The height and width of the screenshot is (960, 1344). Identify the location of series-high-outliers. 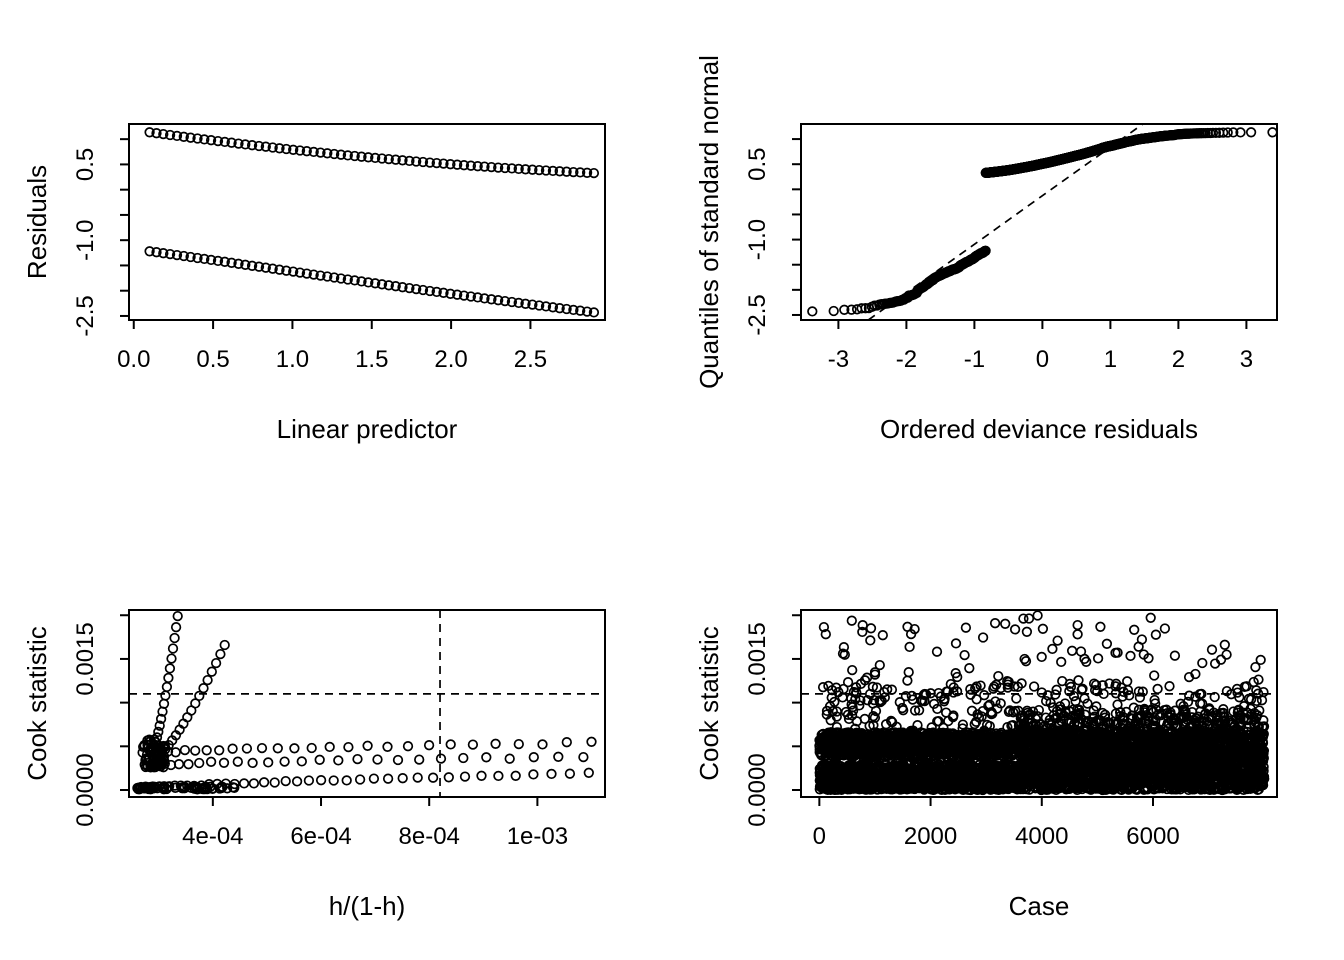
(1042, 651).